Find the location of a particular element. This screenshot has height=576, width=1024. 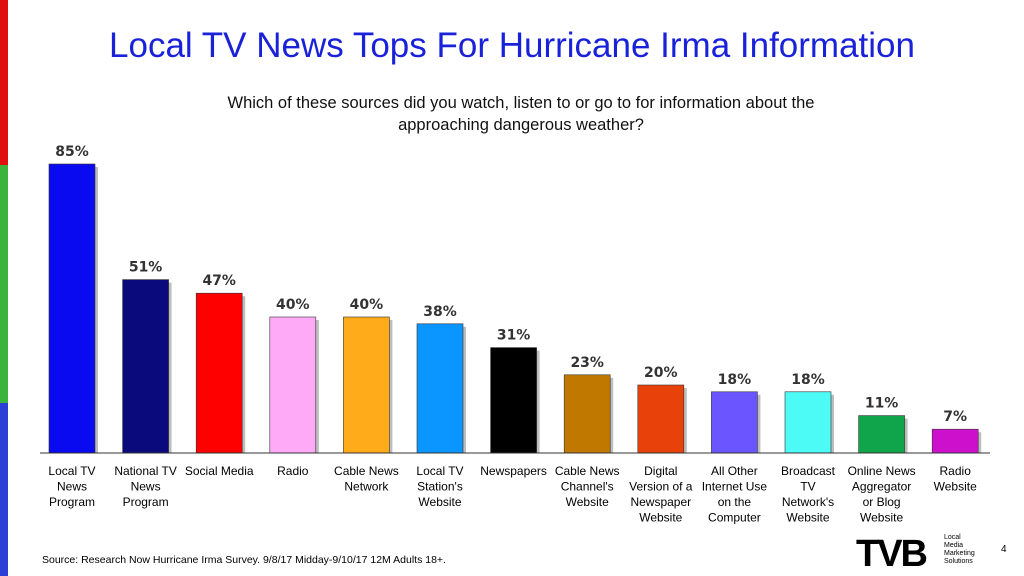

category-label: All Other is located at coordinates (734, 471).